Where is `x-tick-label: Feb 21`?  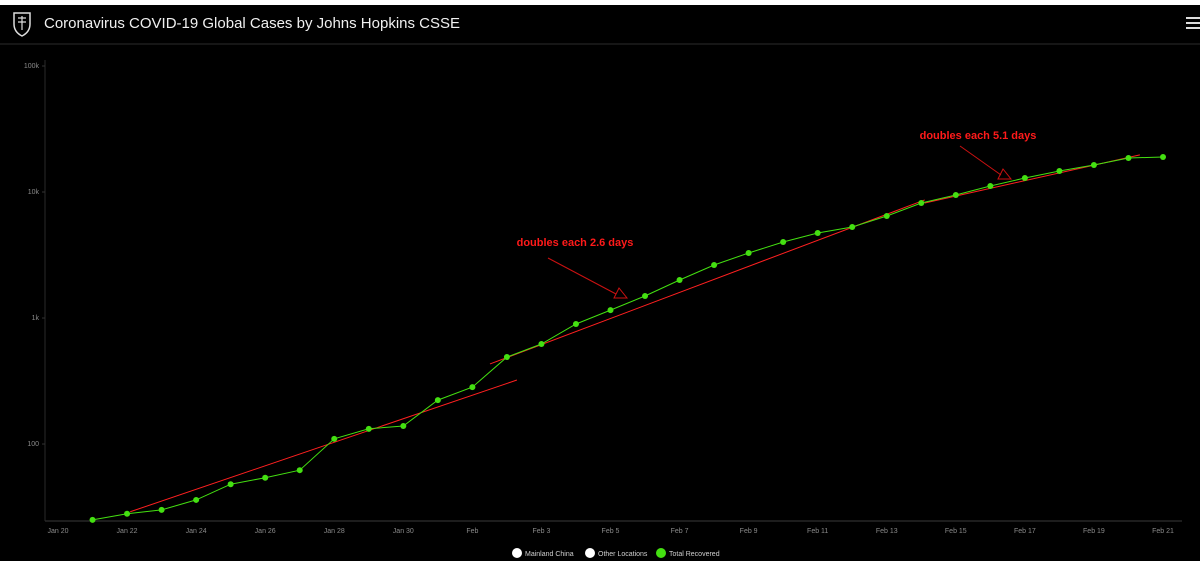
x-tick-label: Feb 21 is located at coordinates (1163, 531).